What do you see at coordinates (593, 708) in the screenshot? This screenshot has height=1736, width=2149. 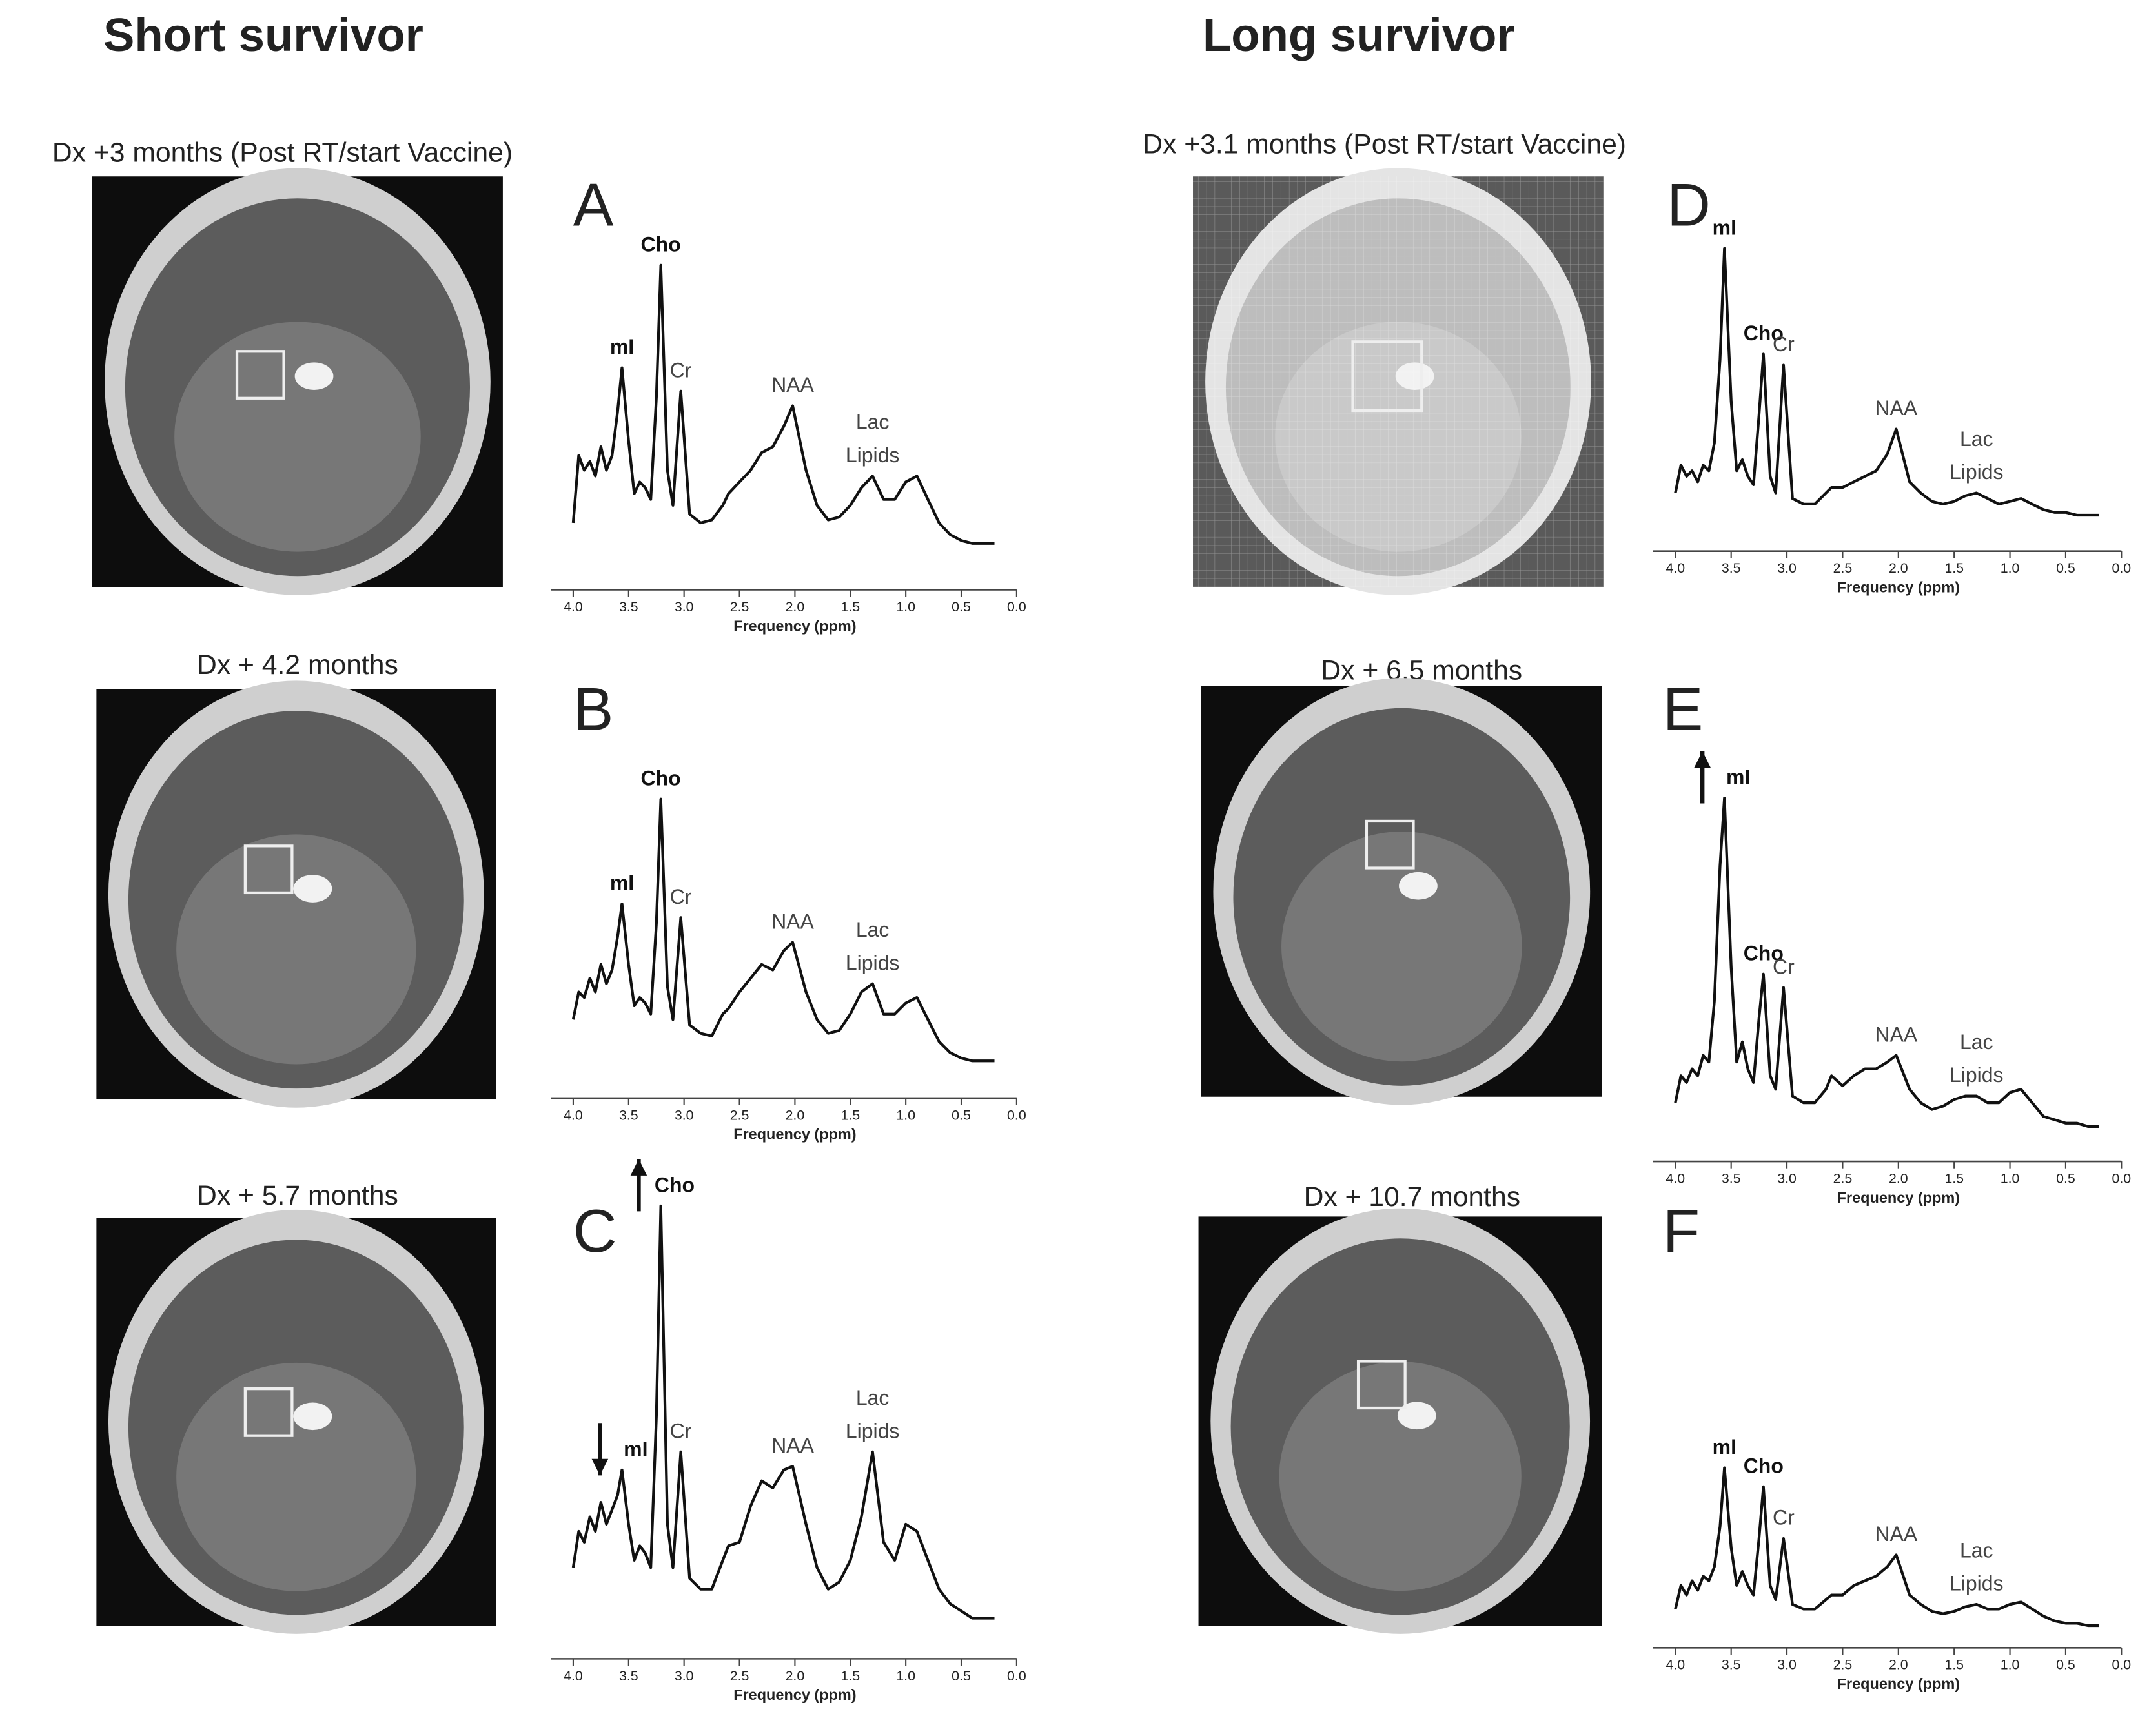 I see `panel-letter: B` at bounding box center [593, 708].